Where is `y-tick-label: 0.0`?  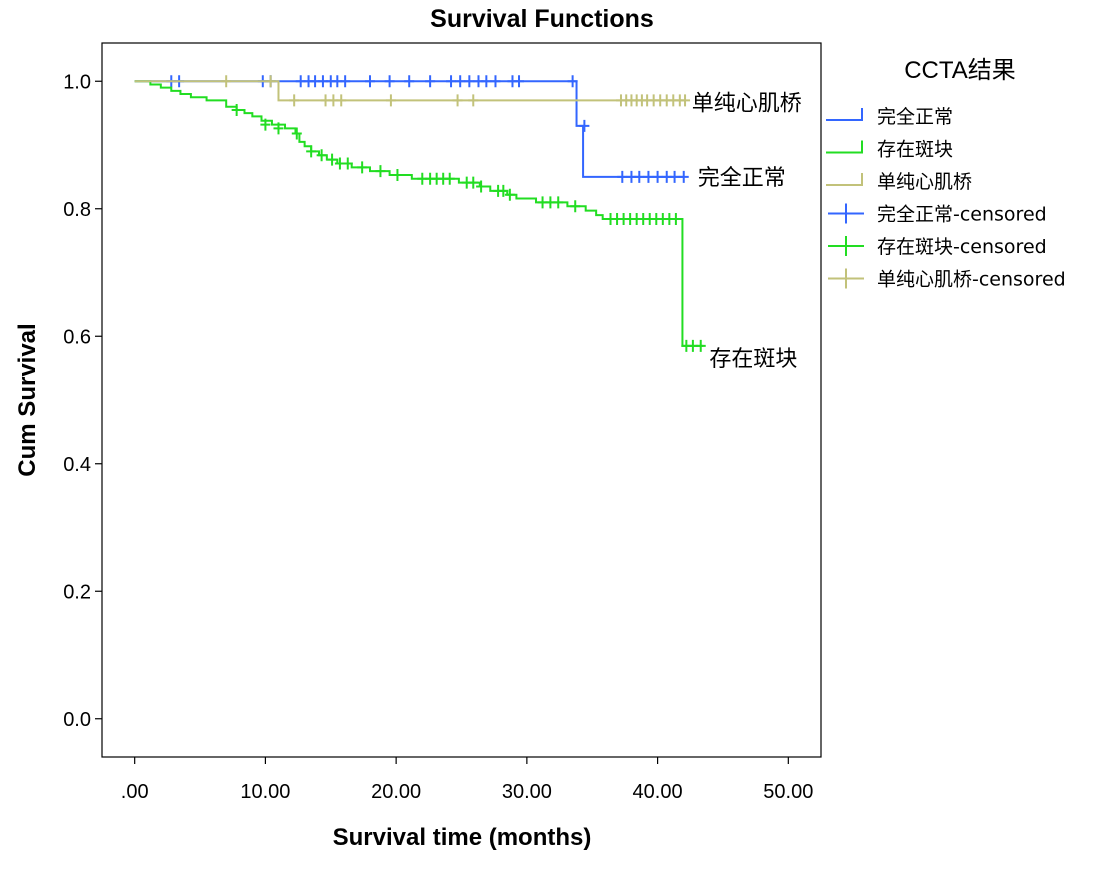 y-tick-label: 0.0 is located at coordinates (77, 720).